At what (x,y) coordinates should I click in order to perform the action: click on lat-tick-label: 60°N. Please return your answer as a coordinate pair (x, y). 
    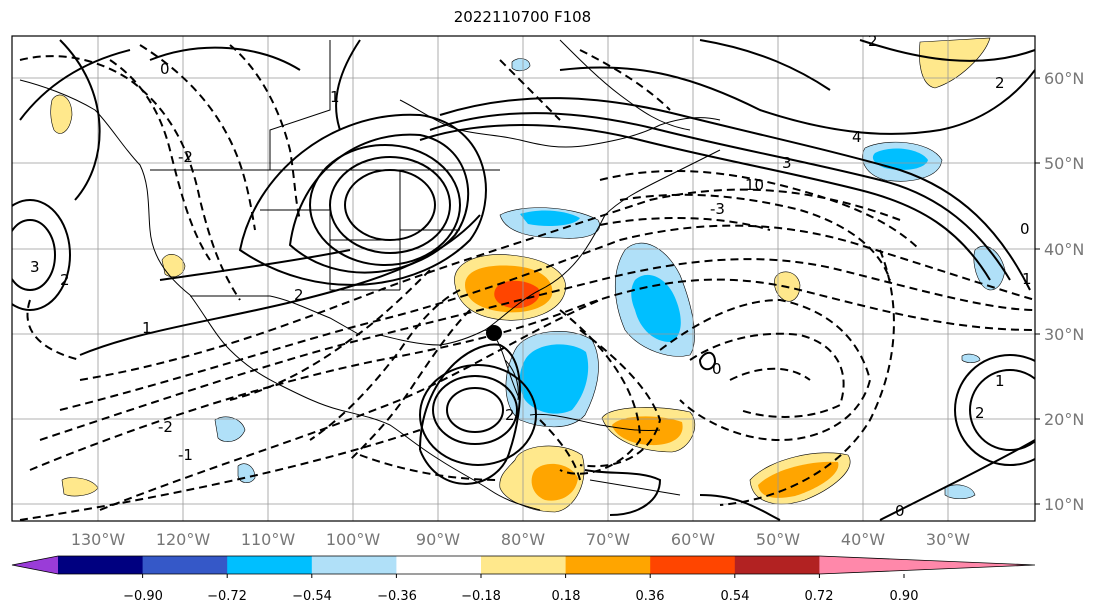
    Looking at the image, I should click on (1064, 78).